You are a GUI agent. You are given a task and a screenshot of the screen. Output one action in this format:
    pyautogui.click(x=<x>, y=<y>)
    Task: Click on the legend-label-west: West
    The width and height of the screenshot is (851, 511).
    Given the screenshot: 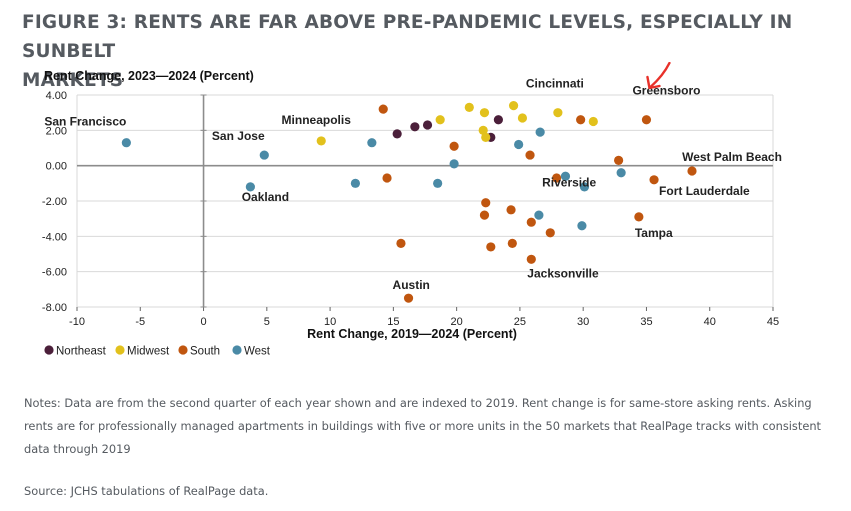 What is the action you would take?
    pyautogui.click(x=257, y=352)
    